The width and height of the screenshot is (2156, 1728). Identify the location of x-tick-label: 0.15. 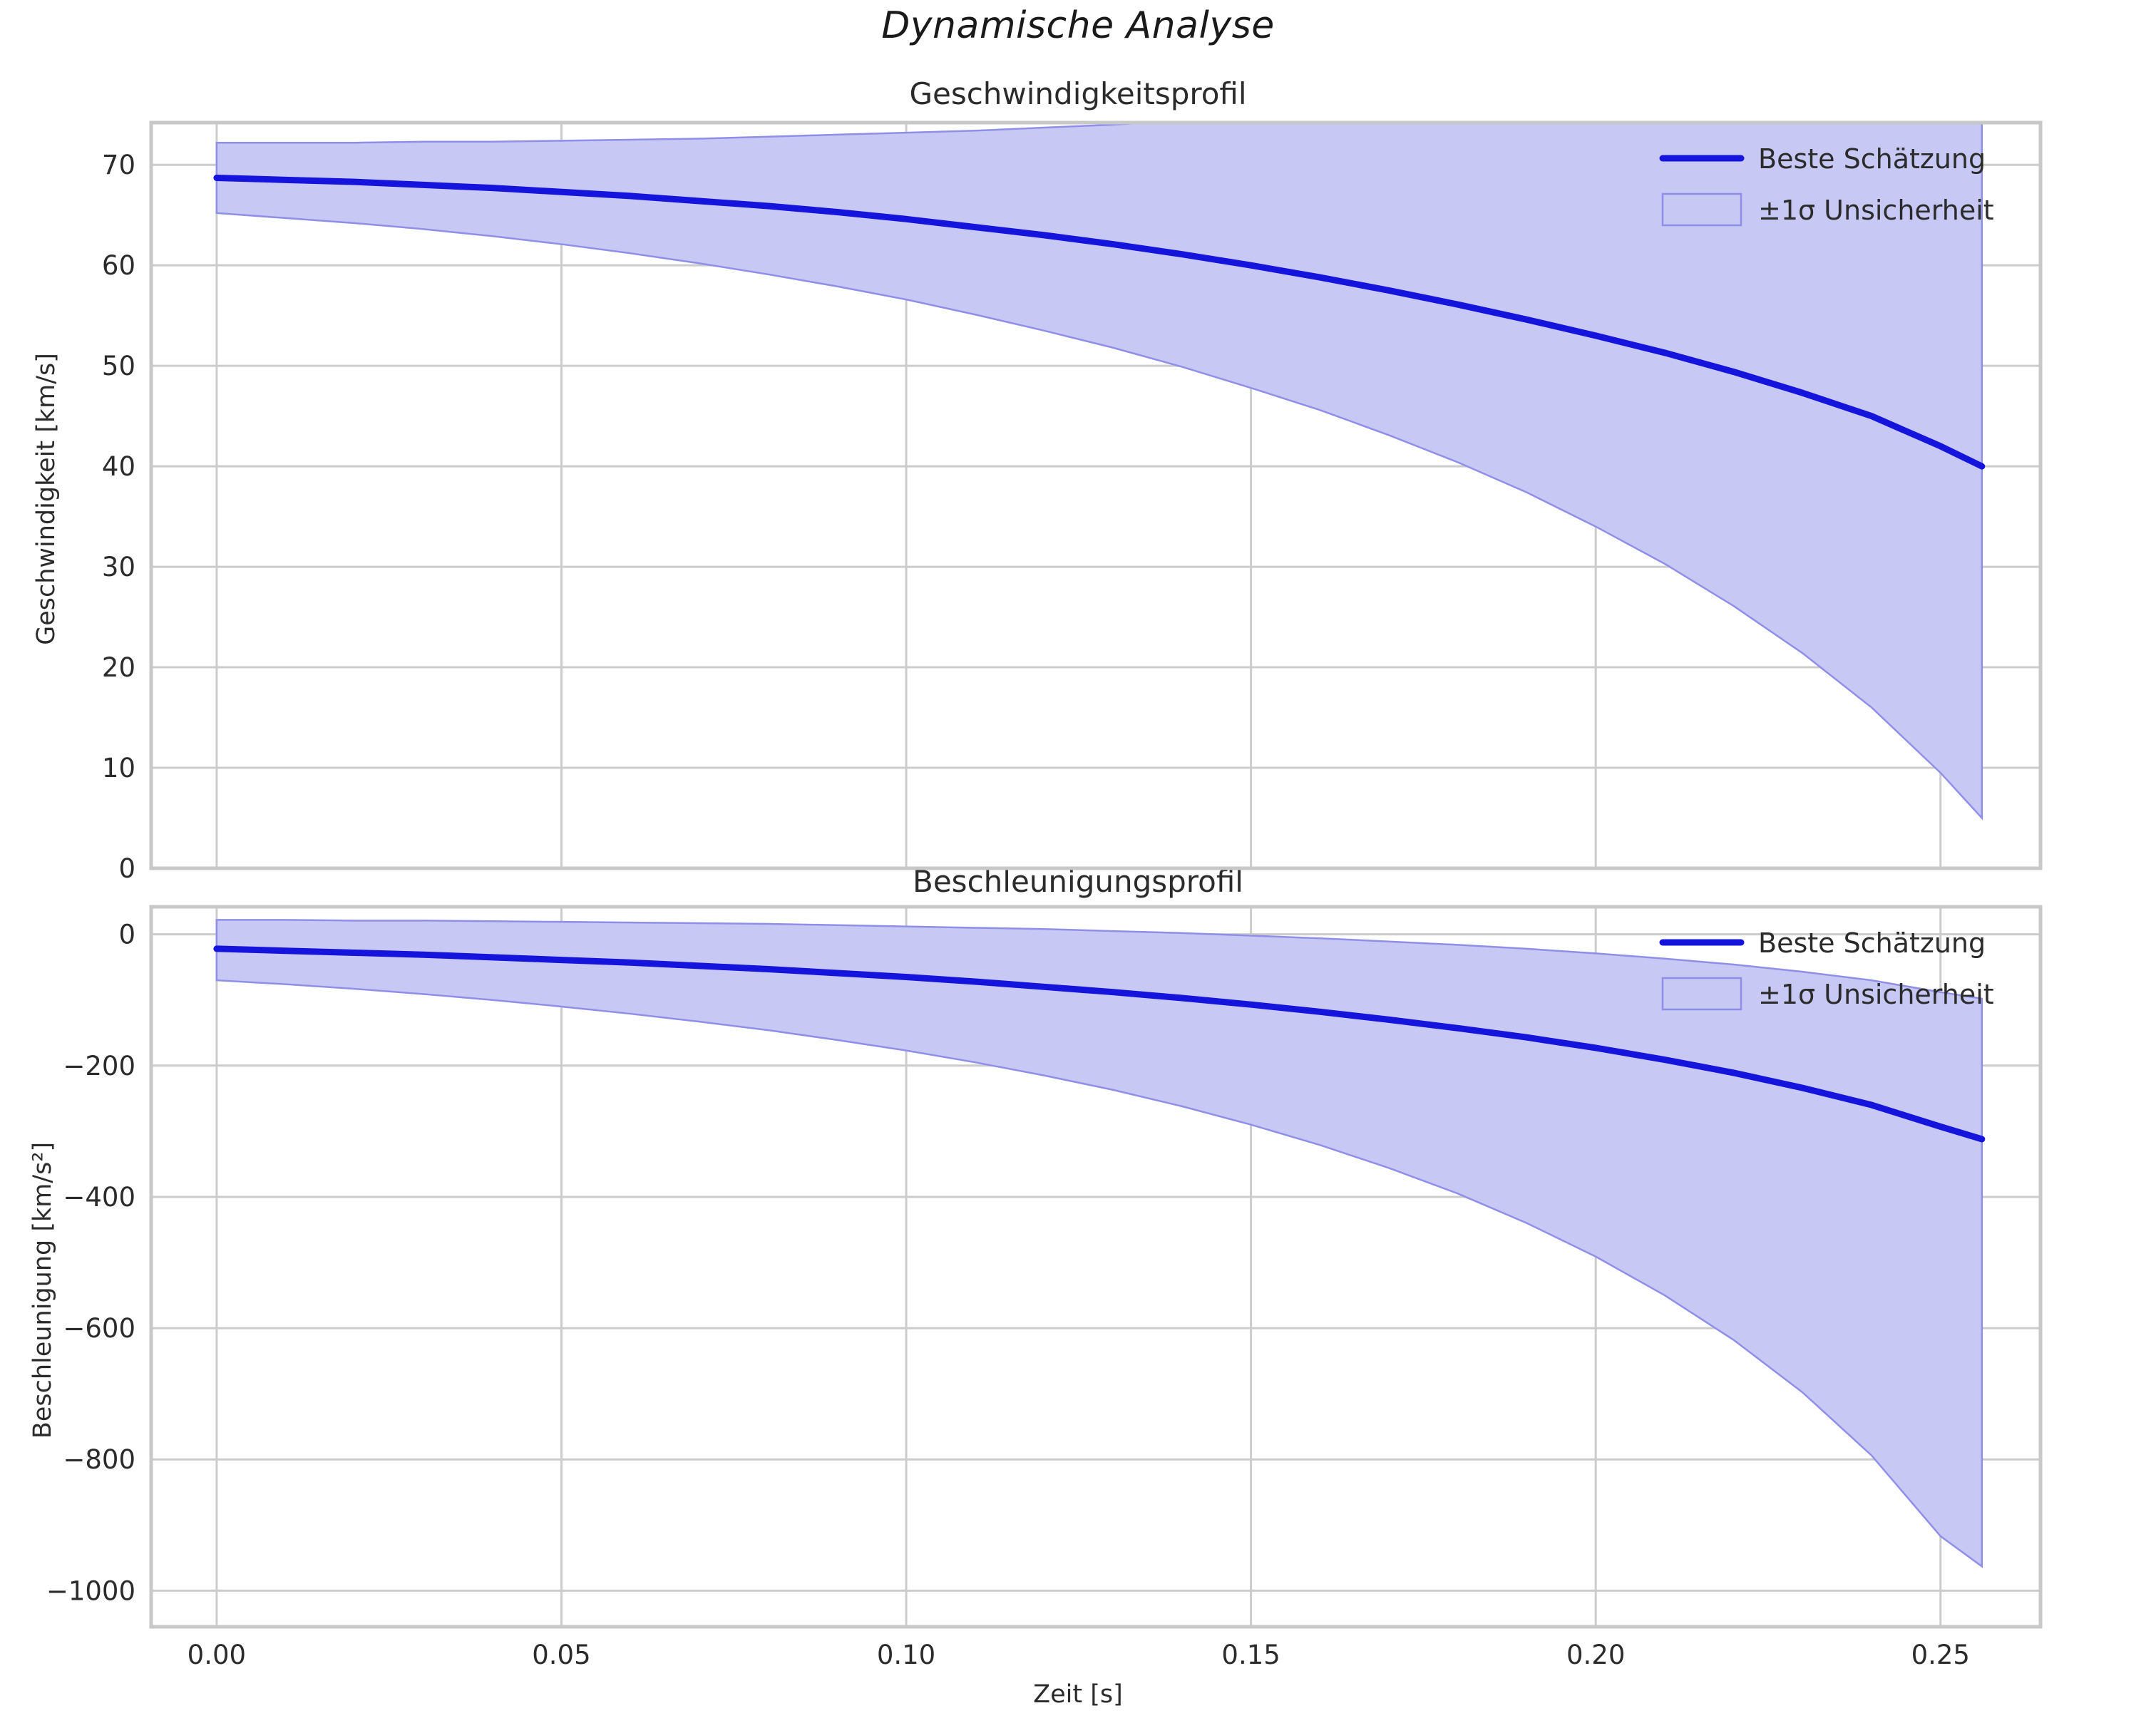
(1250, 1655).